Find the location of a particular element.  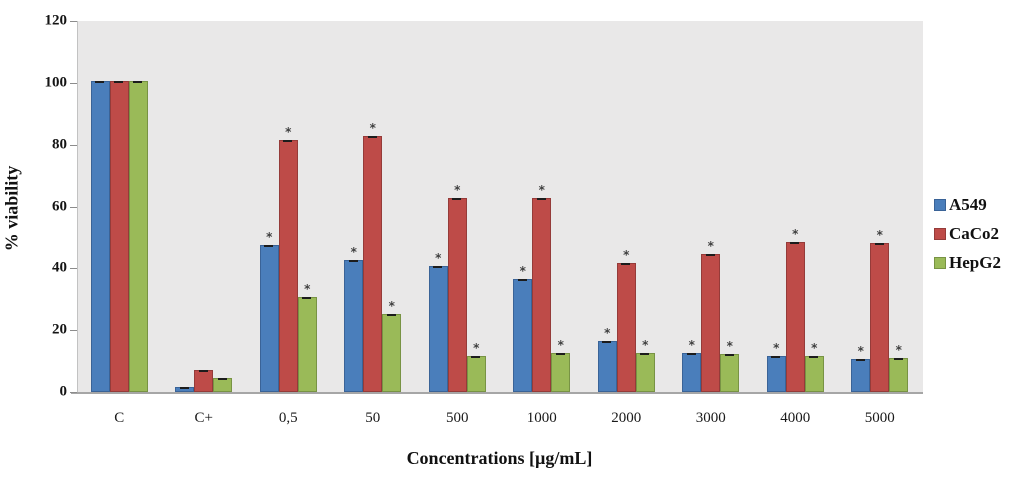

bar-CaCo2-C is located at coordinates (119, 236).